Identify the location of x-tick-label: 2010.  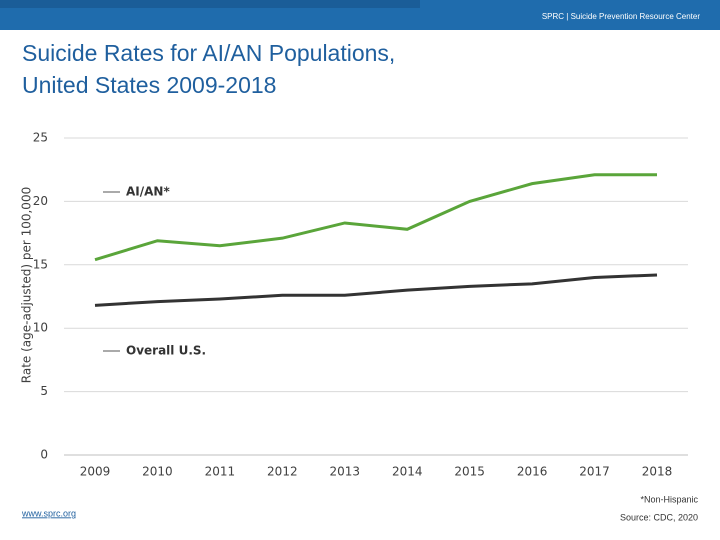
(157, 472).